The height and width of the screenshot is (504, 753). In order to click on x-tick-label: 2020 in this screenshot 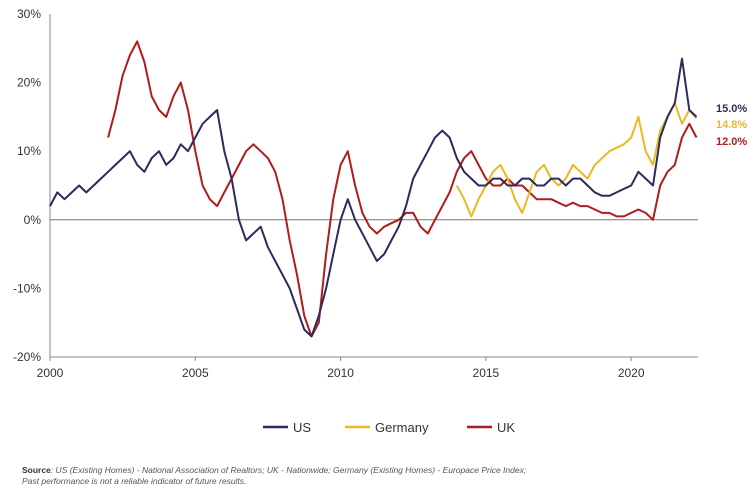, I will do `click(631, 373)`.